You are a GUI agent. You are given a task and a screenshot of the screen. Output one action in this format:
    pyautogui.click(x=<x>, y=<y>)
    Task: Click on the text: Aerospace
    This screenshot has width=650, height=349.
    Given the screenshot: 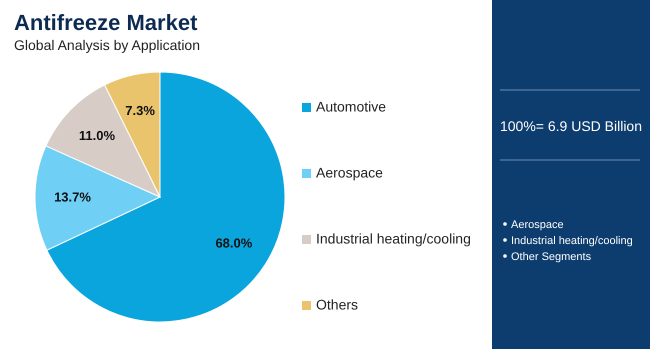 What is the action you would take?
    pyautogui.click(x=537, y=225)
    